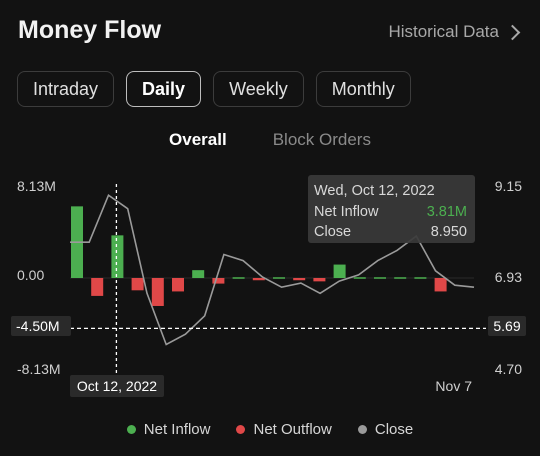 The image size is (540, 456). I want to click on tooltip-label-close: Close, so click(332, 232).